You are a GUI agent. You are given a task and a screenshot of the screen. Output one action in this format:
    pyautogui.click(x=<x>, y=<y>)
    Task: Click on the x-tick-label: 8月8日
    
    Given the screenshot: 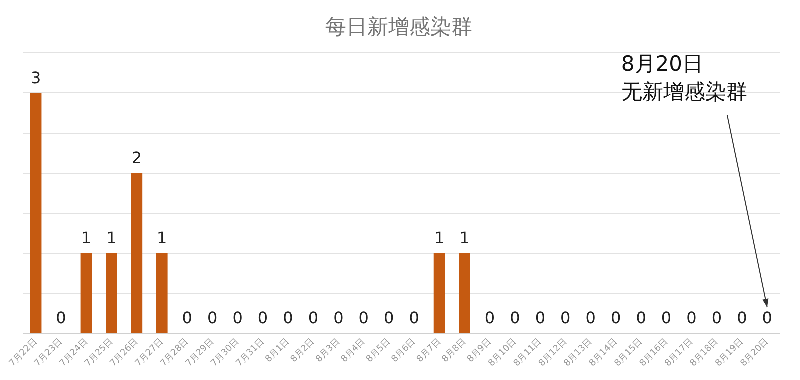 What is the action you would take?
    pyautogui.click(x=454, y=351)
    